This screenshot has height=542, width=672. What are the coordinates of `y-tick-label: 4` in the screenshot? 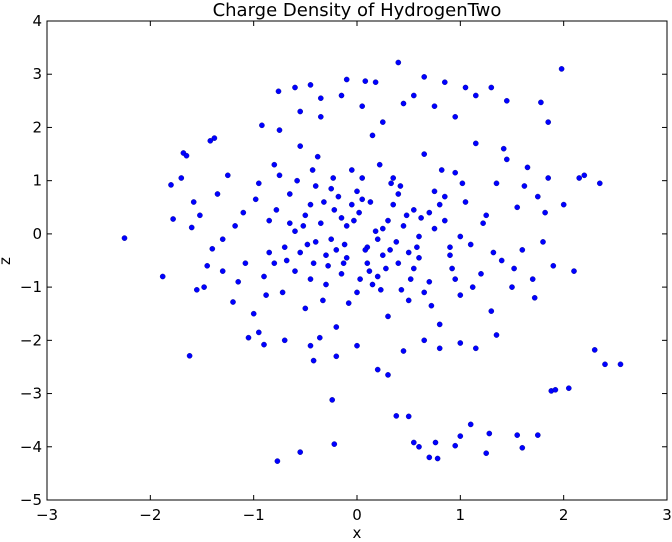 It's located at (37, 21).